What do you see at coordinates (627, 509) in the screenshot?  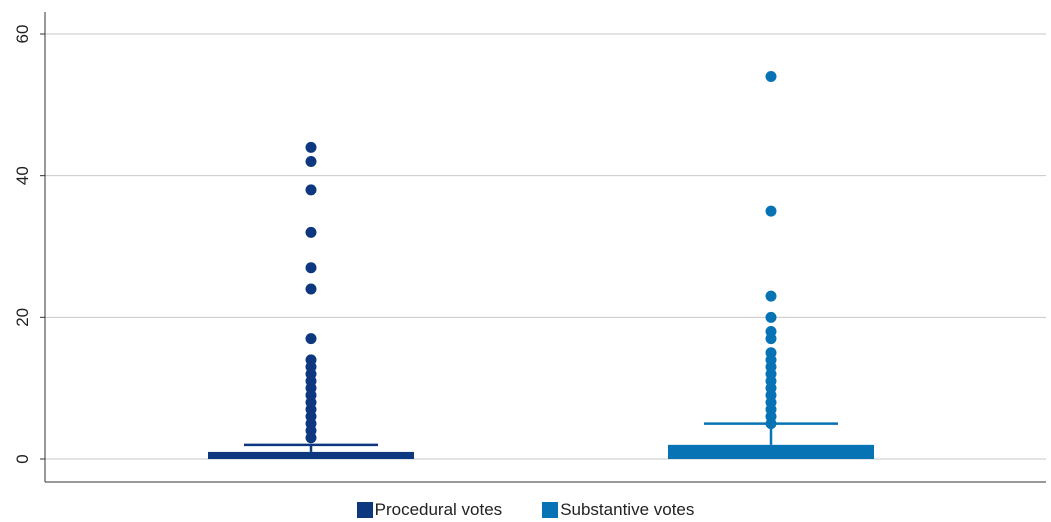 I see `legend-label-substantive: Substantive votes` at bounding box center [627, 509].